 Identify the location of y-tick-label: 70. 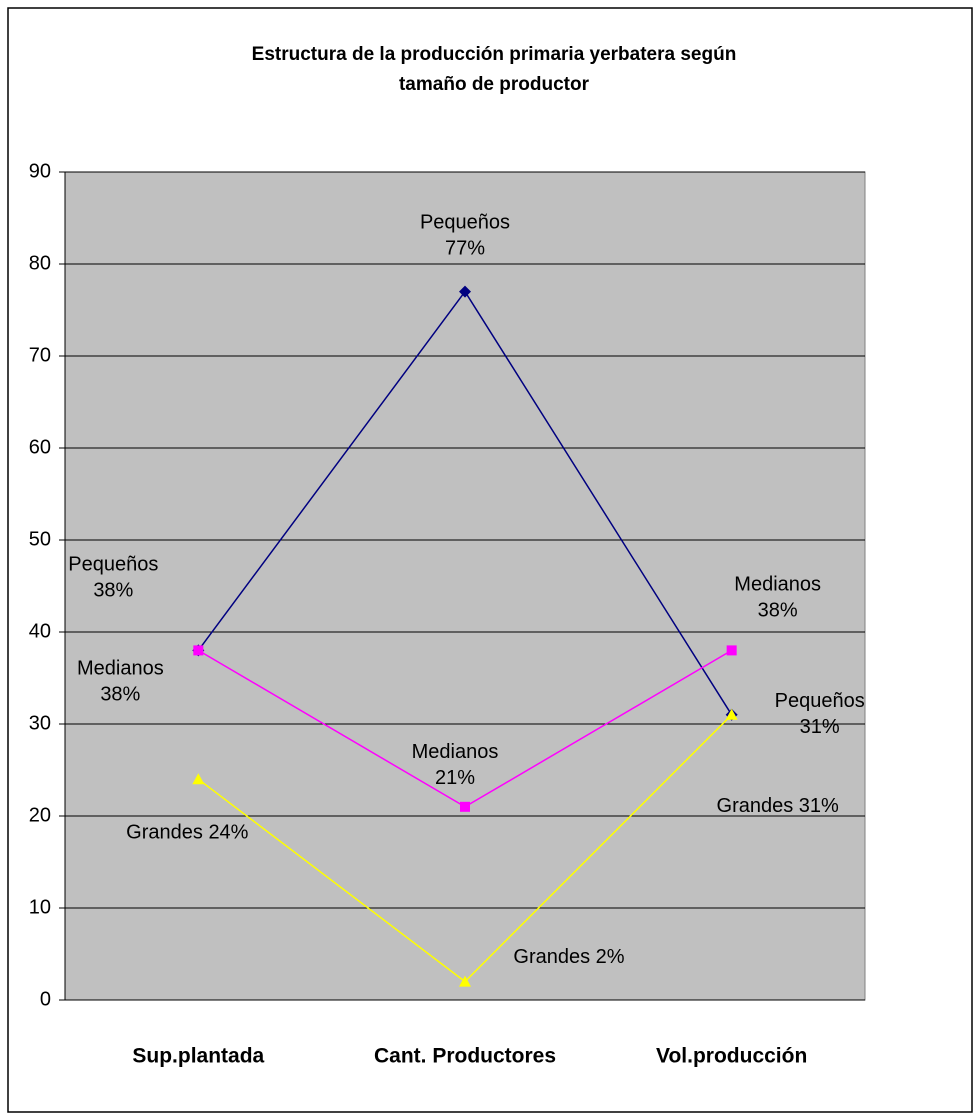
(40, 355).